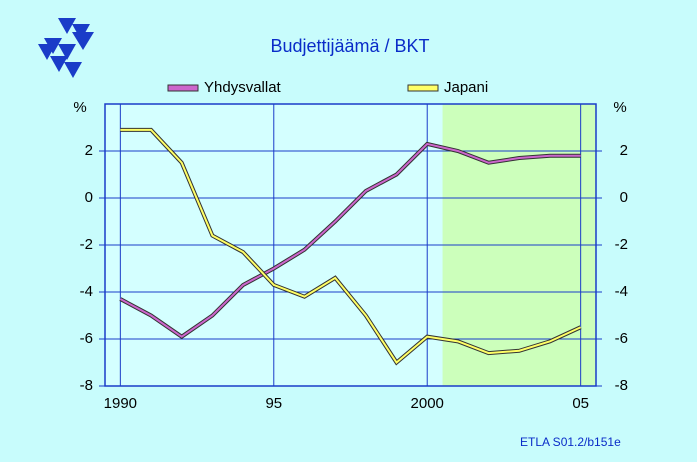 This screenshot has height=462, width=697. I want to click on y-unit-right: %, so click(619, 107).